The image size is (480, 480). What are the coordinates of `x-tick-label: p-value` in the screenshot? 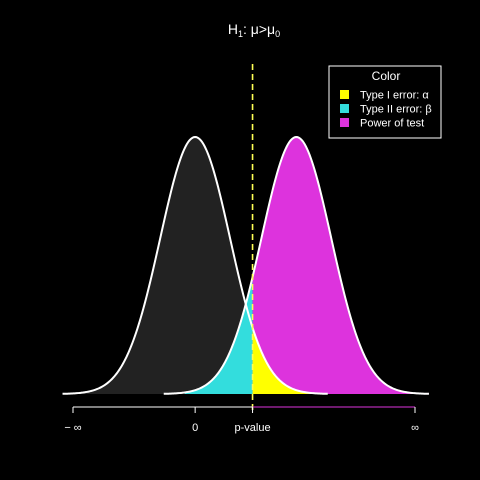 It's located at (253, 428).